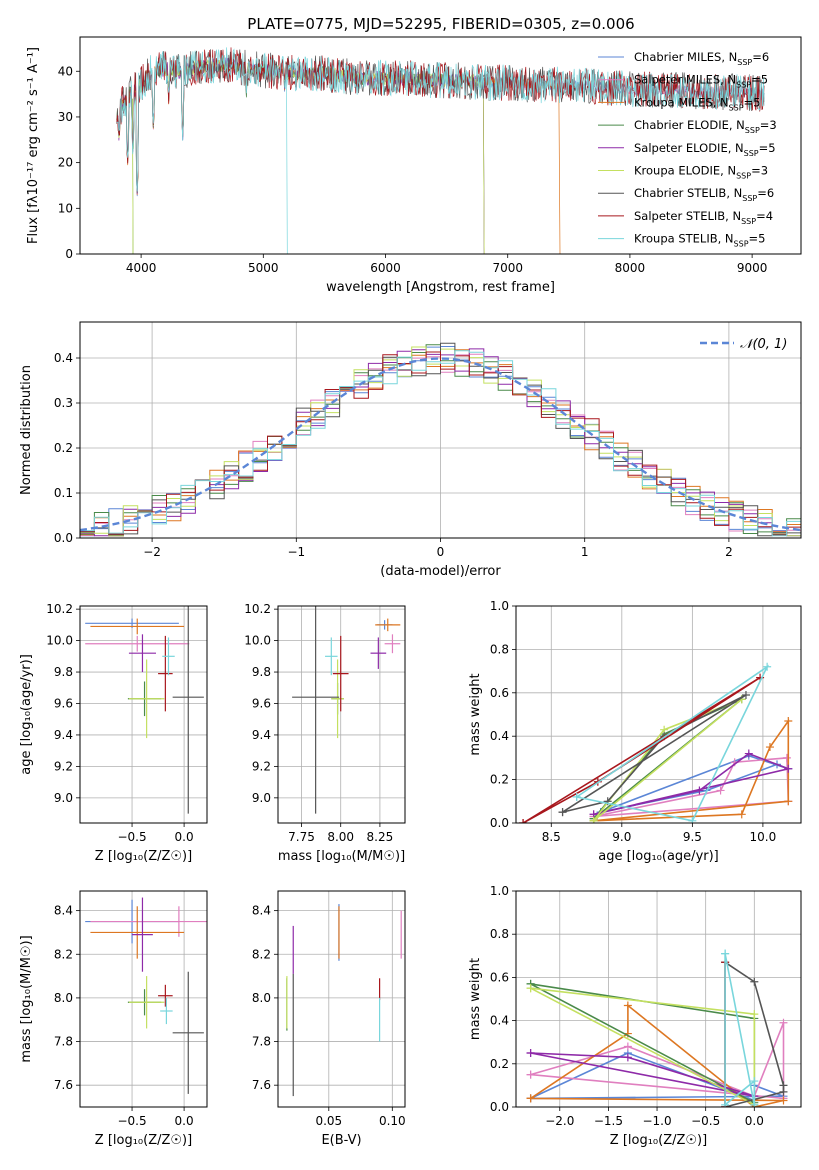 This screenshot has width=819, height=1170. What do you see at coordinates (33, 145) in the screenshot?
I see `y-axis-label: Flux [fλ10⁻¹⁷ erg cm⁻² s⁻¹ A⁻¹]` at bounding box center [33, 145].